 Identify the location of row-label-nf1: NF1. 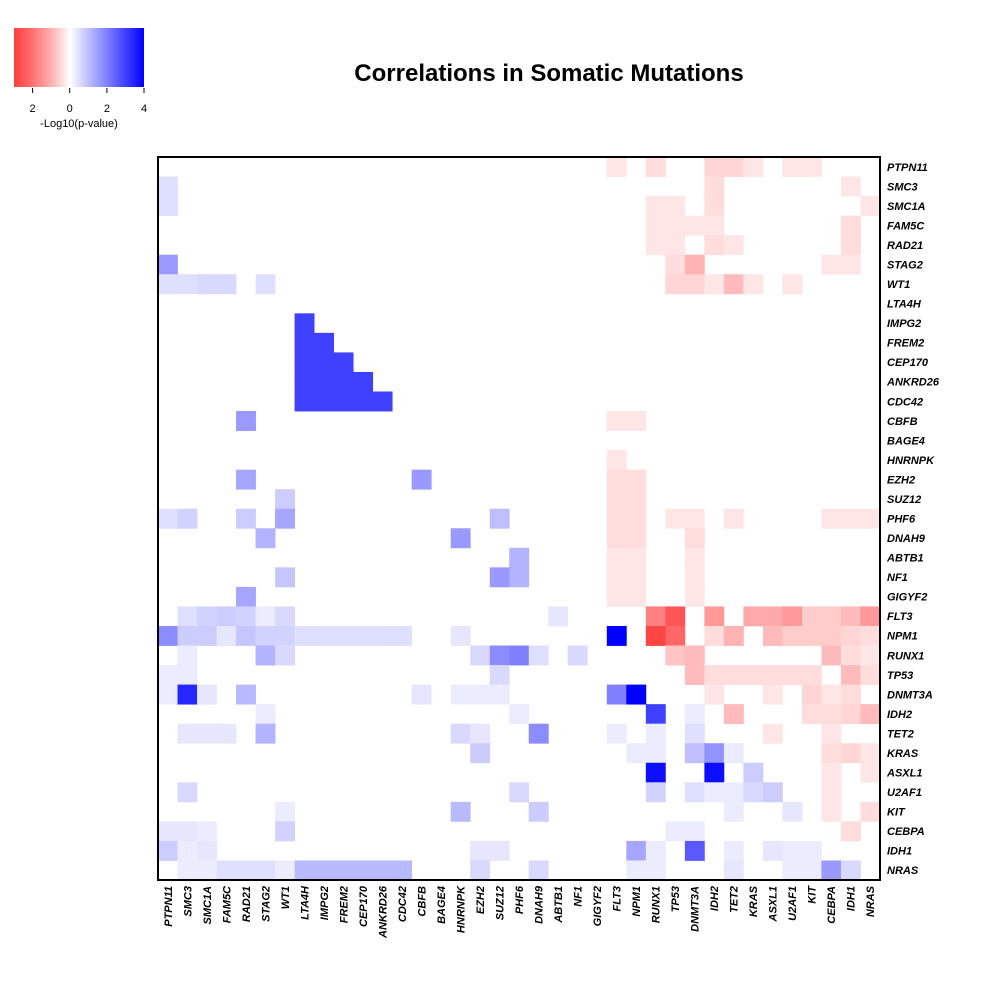
(897, 578).